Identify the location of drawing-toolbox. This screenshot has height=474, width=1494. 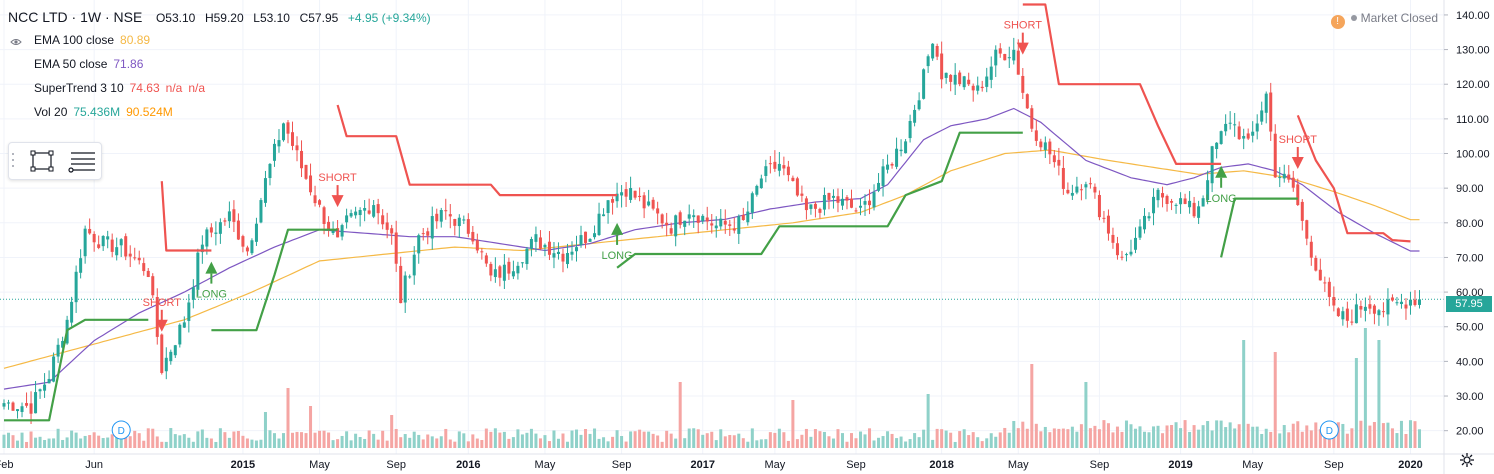
(55, 161).